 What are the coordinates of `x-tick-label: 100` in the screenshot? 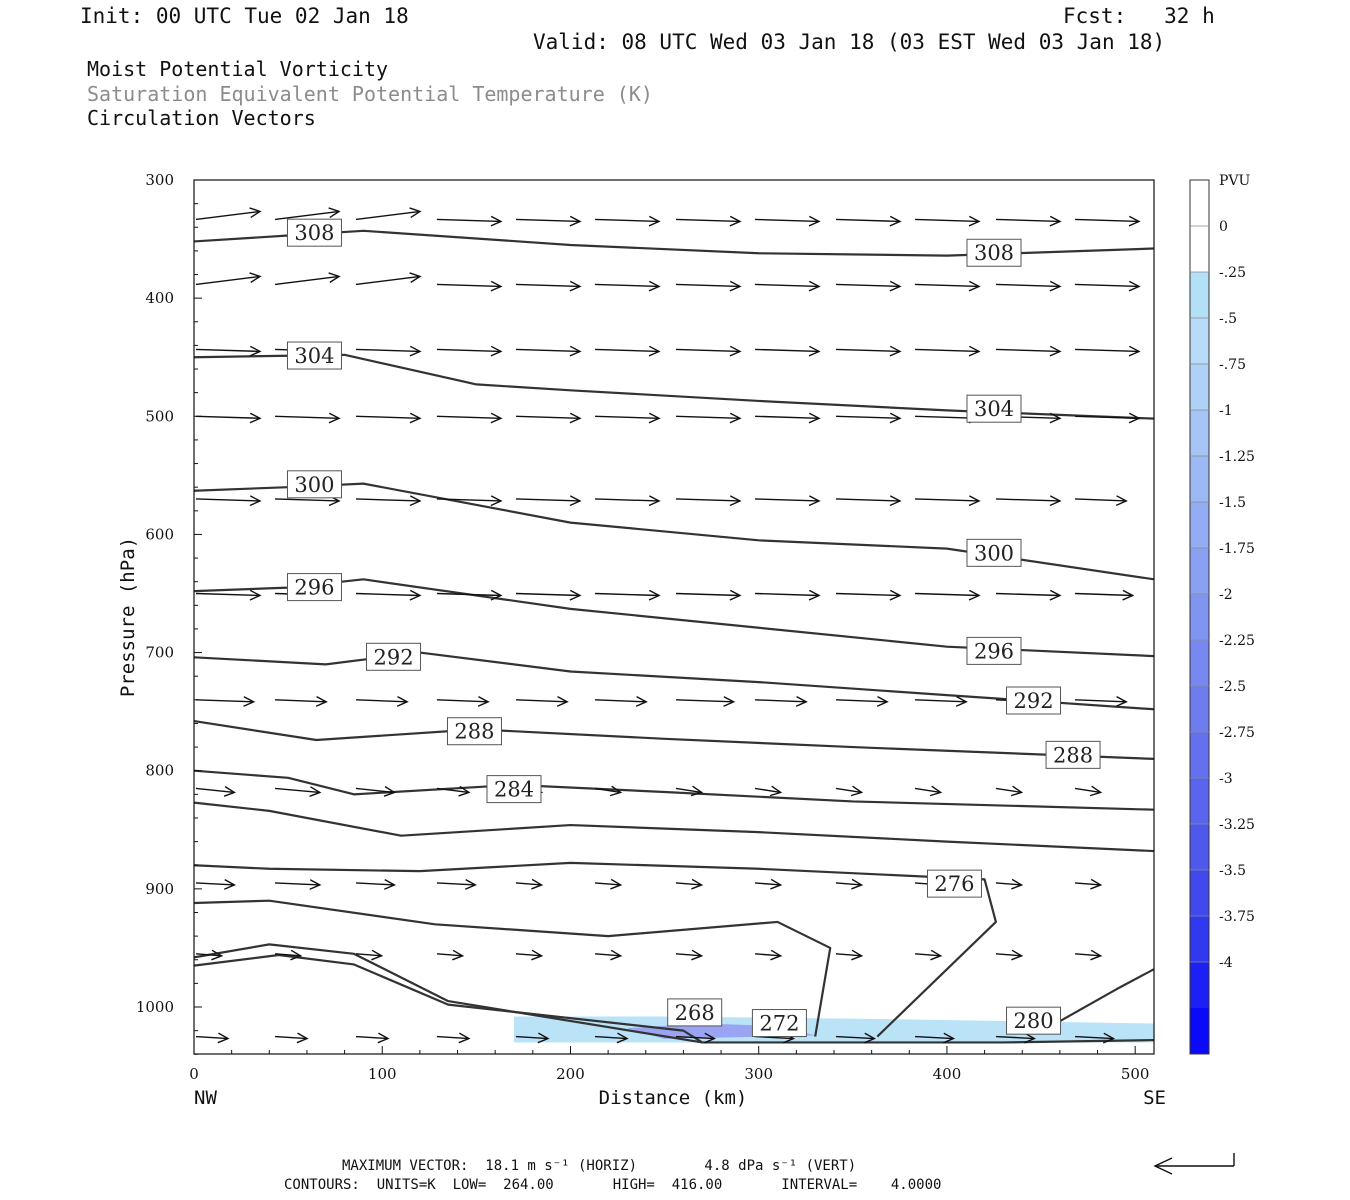 It's located at (382, 1074).